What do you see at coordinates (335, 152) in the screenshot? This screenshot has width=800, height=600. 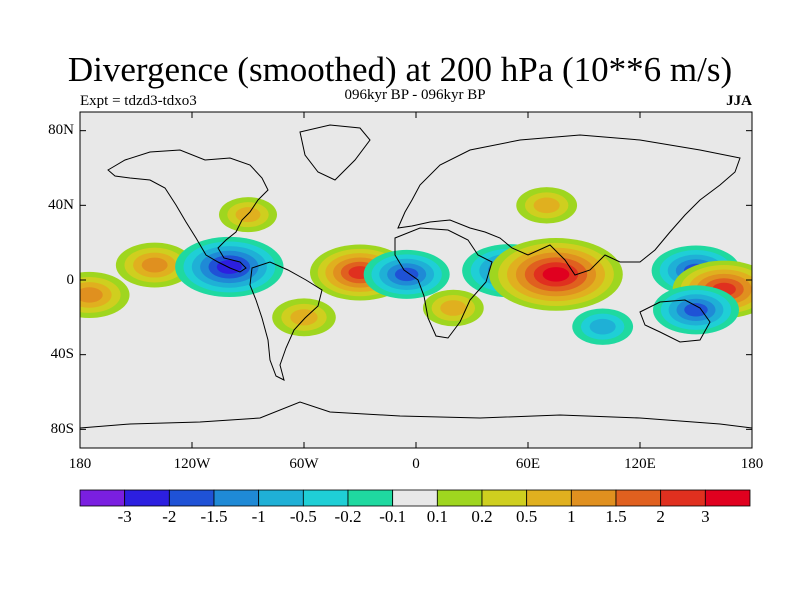 I see `coast-greenland` at bounding box center [335, 152].